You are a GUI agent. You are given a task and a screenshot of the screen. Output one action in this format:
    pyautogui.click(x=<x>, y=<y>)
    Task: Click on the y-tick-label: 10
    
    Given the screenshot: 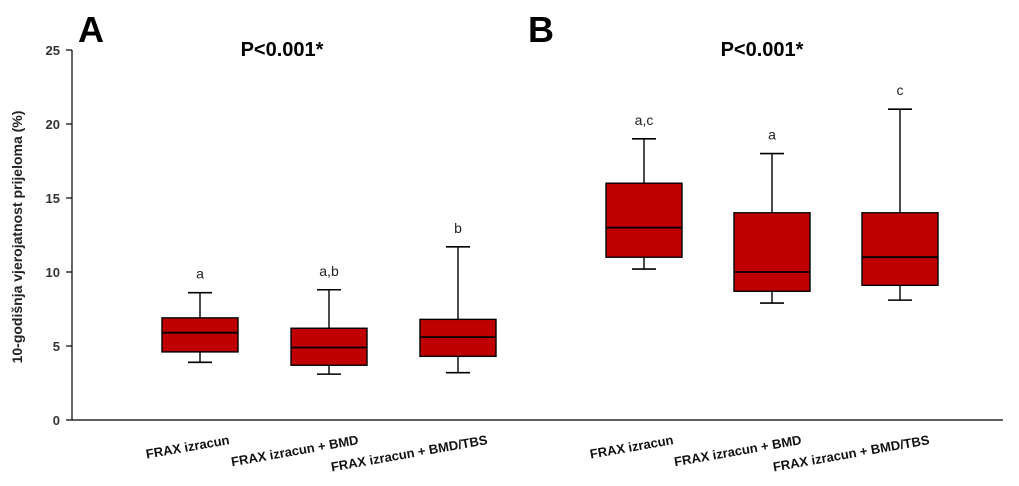 What is the action you would take?
    pyautogui.click(x=53, y=272)
    